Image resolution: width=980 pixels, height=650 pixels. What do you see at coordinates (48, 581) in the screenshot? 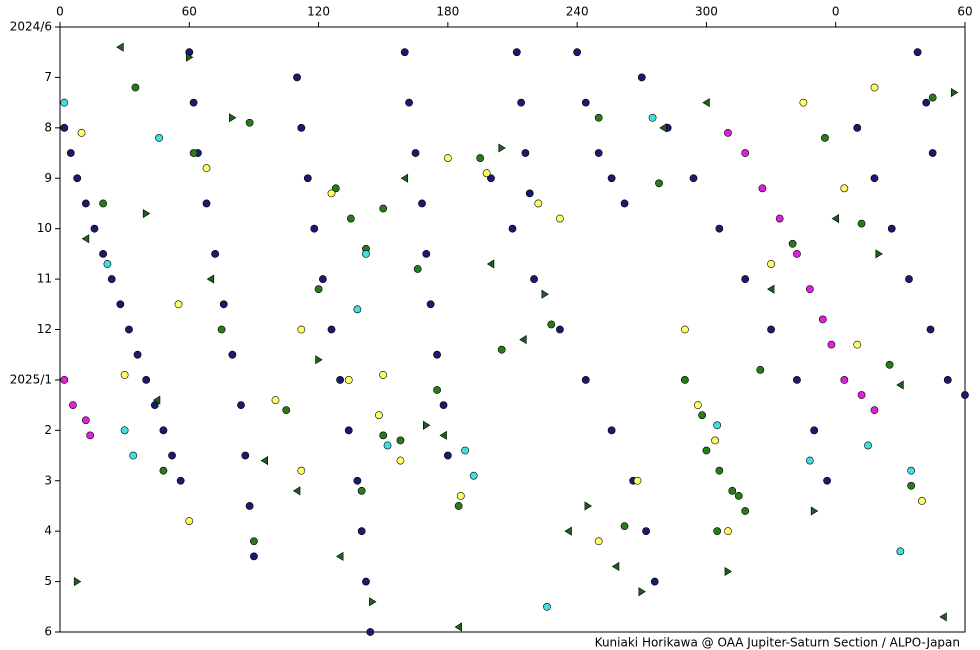
I see `y-tick-label: 5` at bounding box center [48, 581].